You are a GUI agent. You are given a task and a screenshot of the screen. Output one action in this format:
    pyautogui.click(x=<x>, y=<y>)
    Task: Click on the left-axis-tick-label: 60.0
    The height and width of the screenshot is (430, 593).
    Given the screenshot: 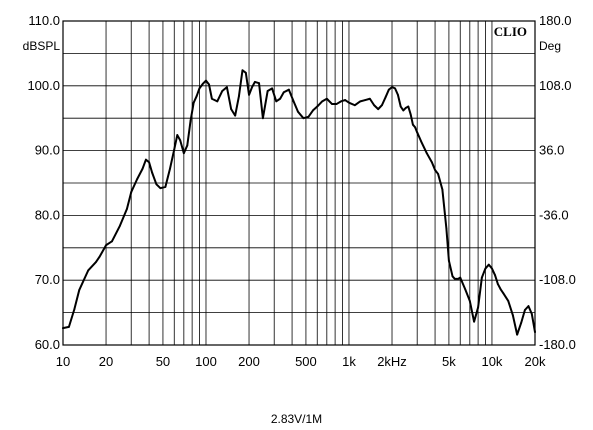 What is the action you would take?
    pyautogui.click(x=47, y=344)
    